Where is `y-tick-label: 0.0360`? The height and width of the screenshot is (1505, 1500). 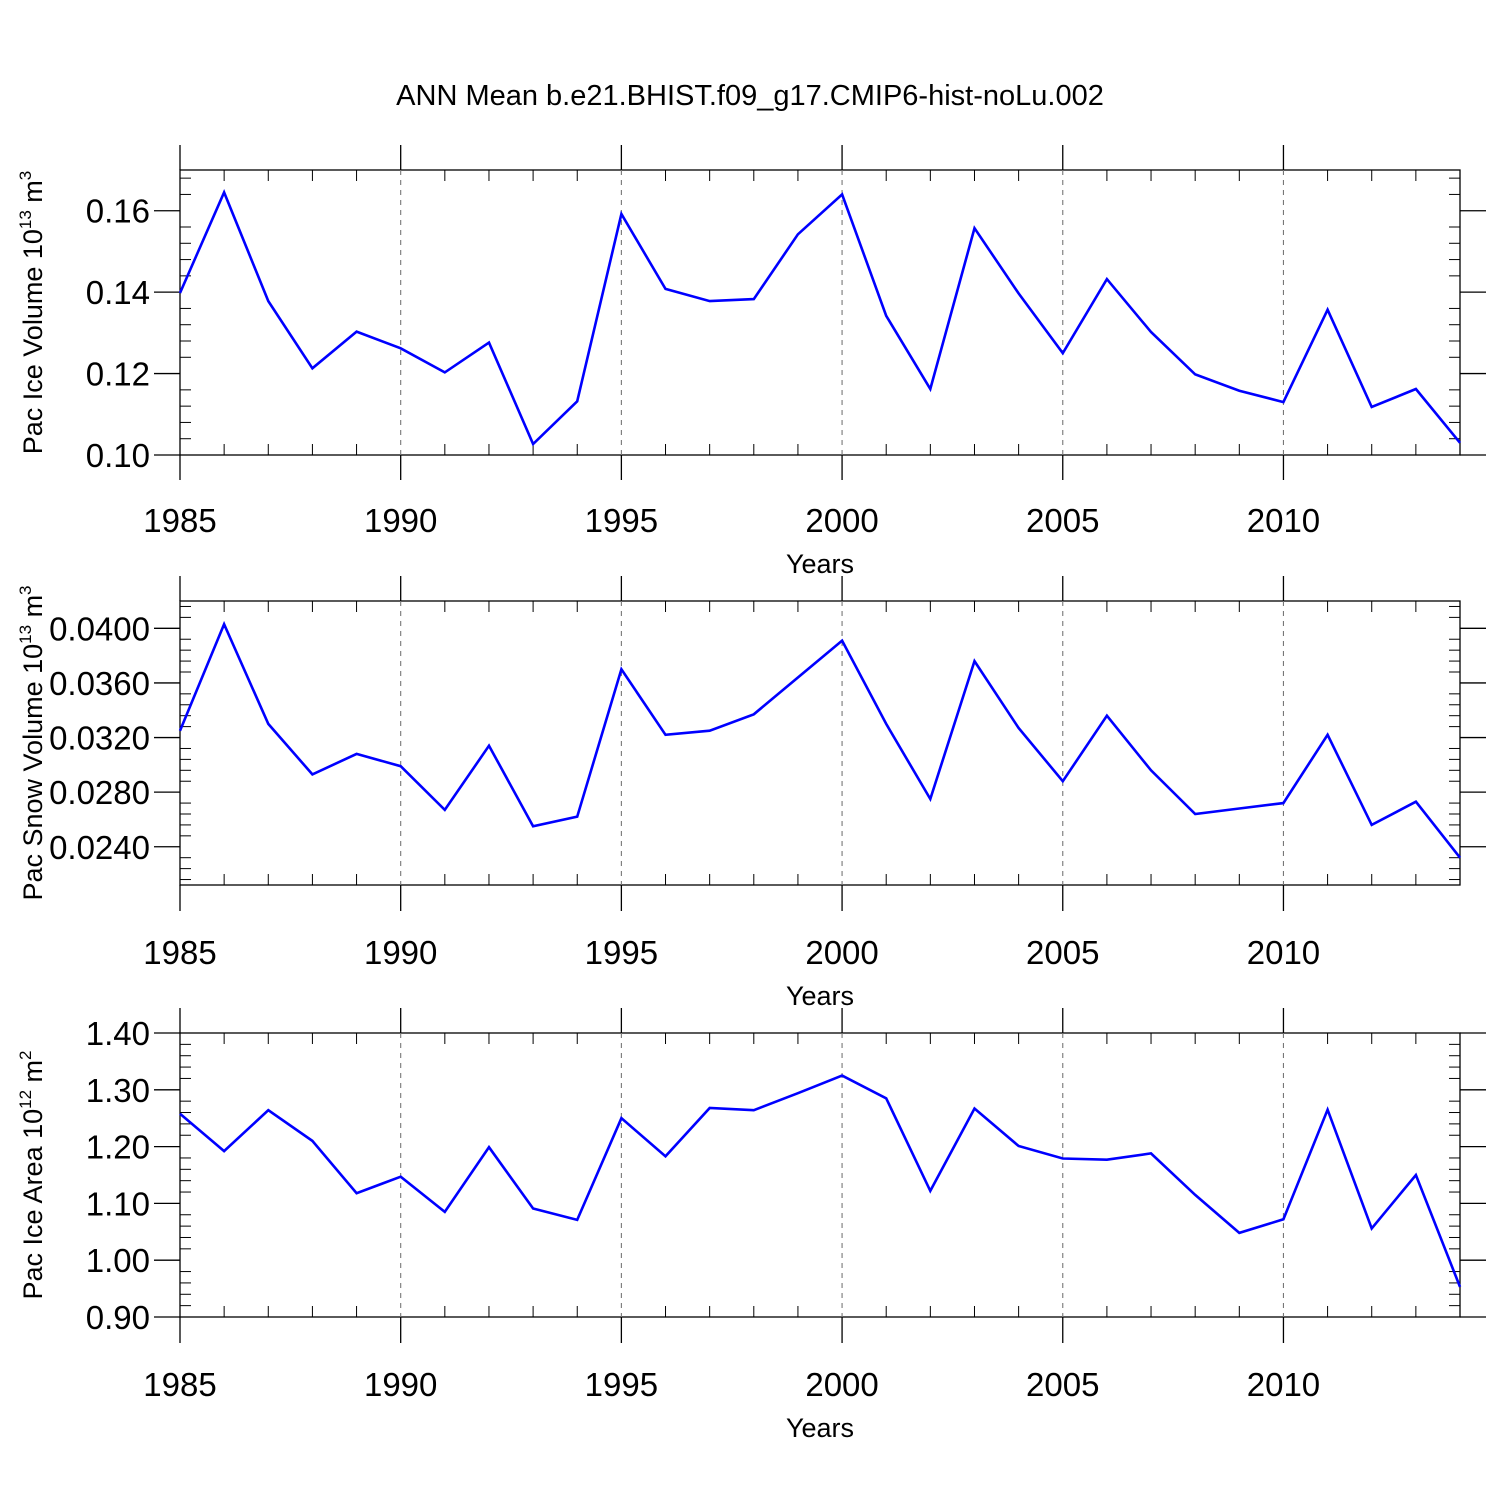 y-tick-label: 0.0360 is located at coordinates (99, 683).